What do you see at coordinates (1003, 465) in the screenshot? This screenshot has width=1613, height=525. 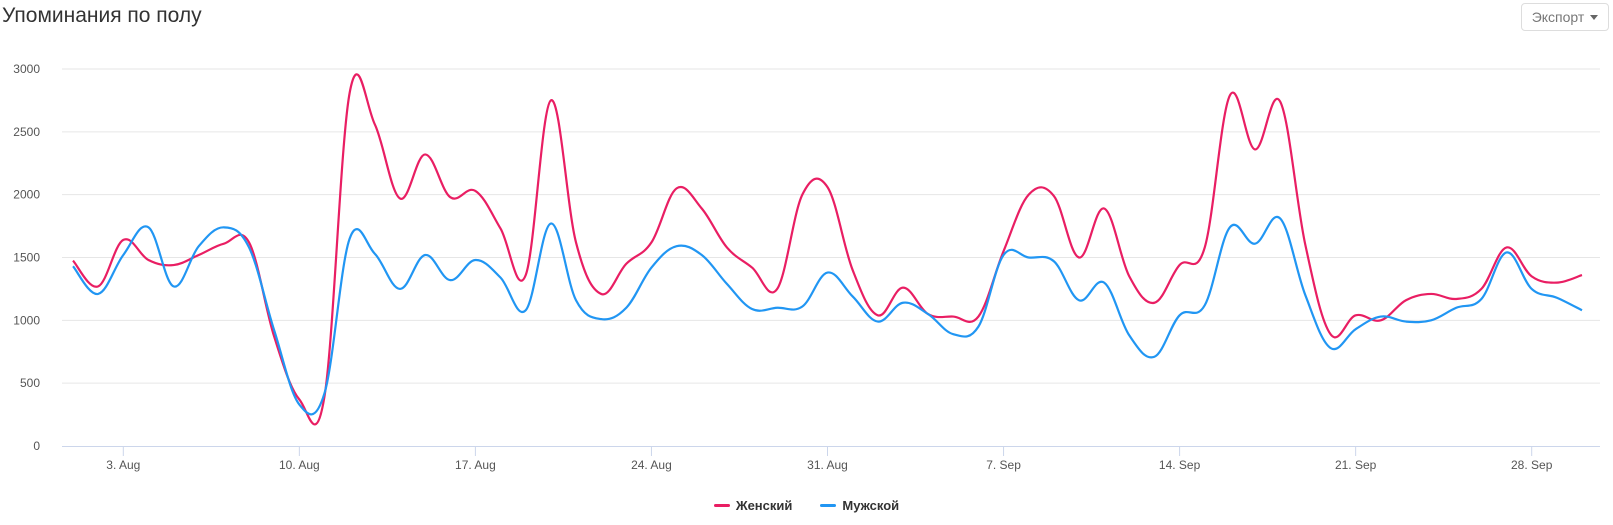 I see `x-tick-label: 7. Sep` at bounding box center [1003, 465].